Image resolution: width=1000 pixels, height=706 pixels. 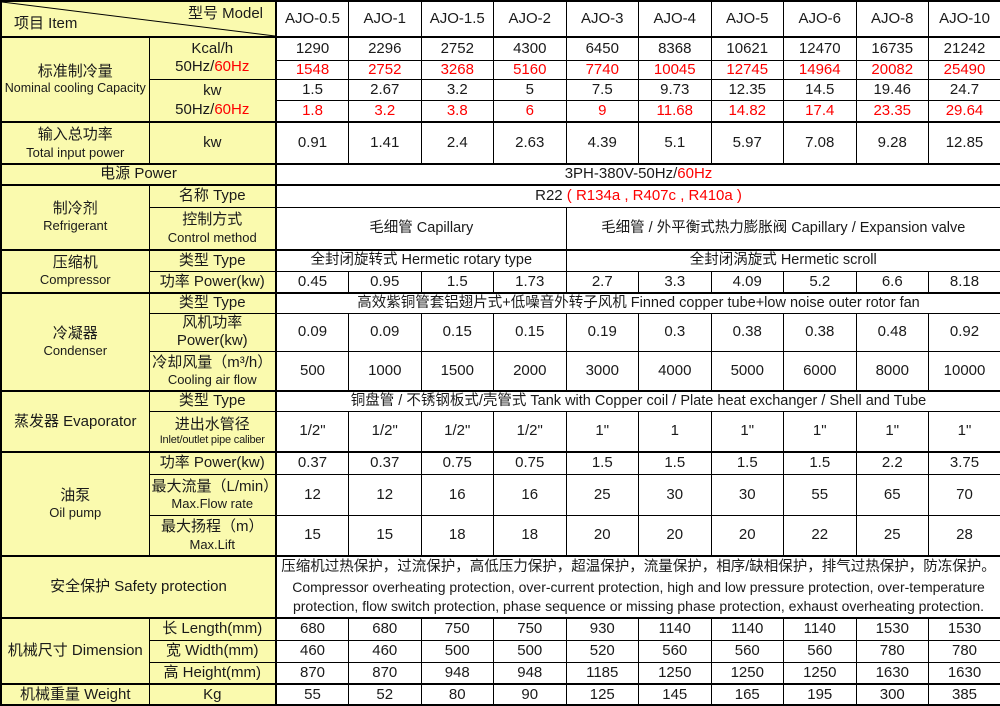 What do you see at coordinates (138, 19) in the screenshot?
I see `header-corner-cell: 型号 Model 项目 Item` at bounding box center [138, 19].